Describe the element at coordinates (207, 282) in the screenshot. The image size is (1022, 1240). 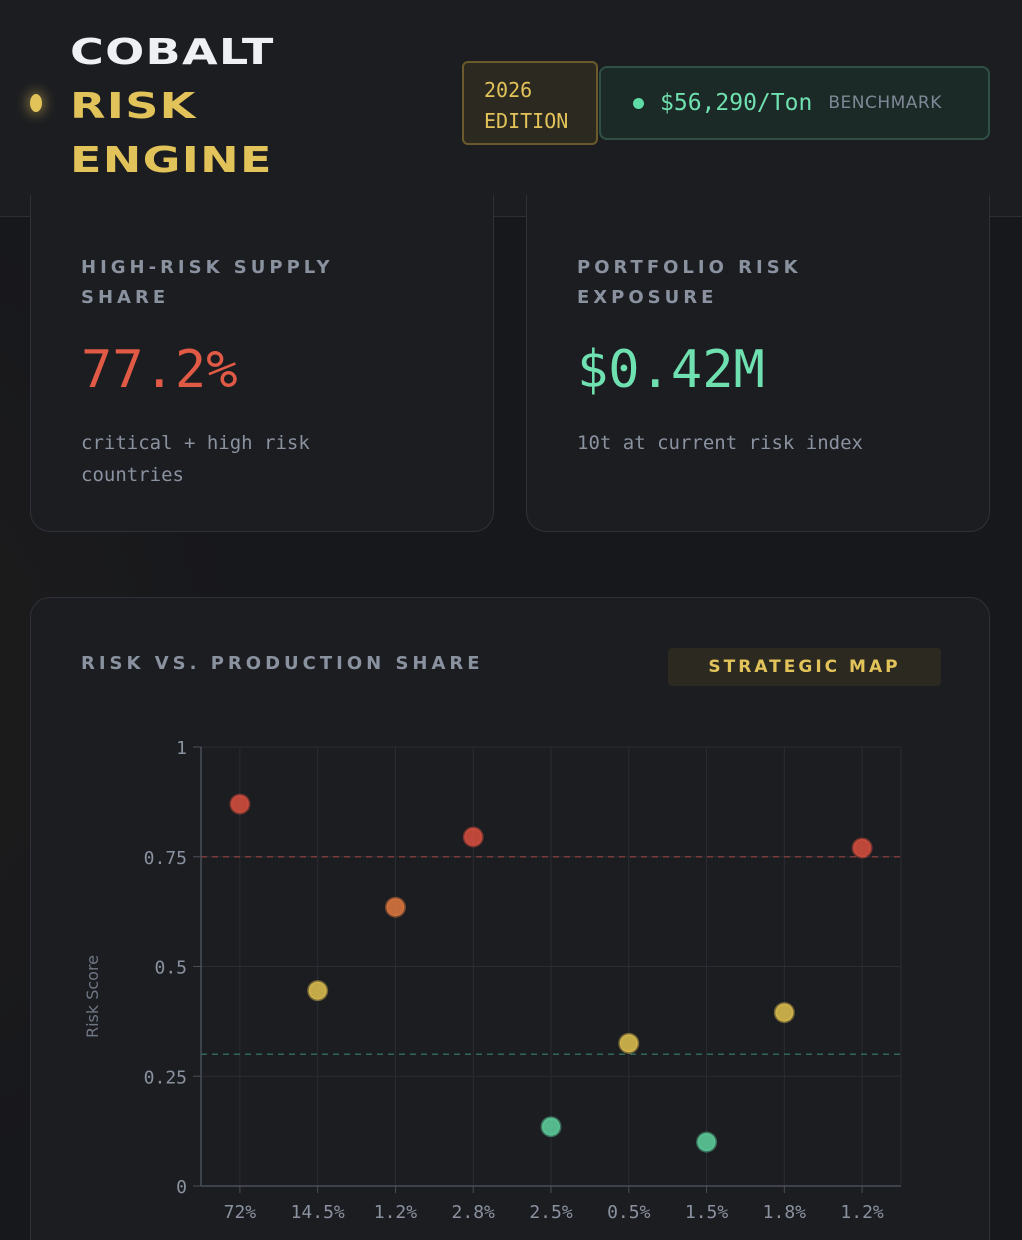
I see `kpi-title: HIGH-RISK SUPPLY SHARE` at that location.